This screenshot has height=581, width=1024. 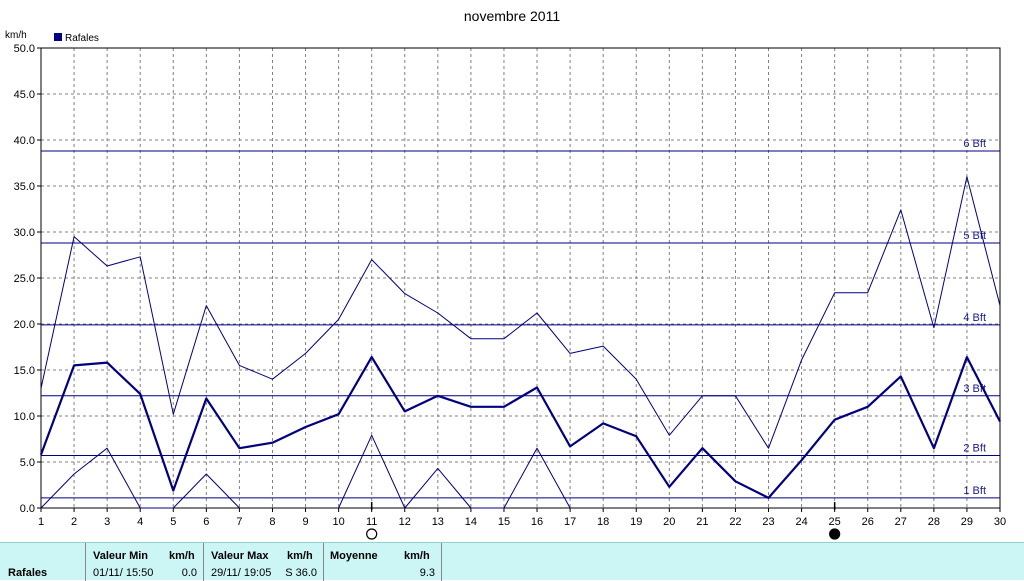 I want to click on beaufort-label: 4 Bft, so click(x=974, y=318).